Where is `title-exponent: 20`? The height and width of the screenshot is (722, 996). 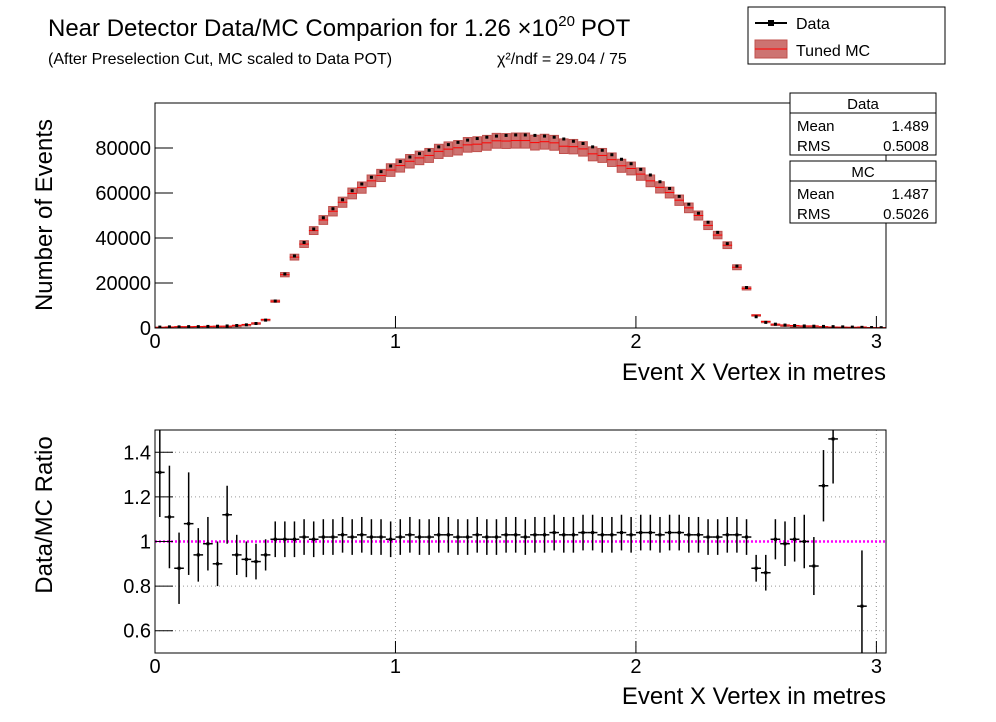
title-exponent: 20 is located at coordinates (566, 21).